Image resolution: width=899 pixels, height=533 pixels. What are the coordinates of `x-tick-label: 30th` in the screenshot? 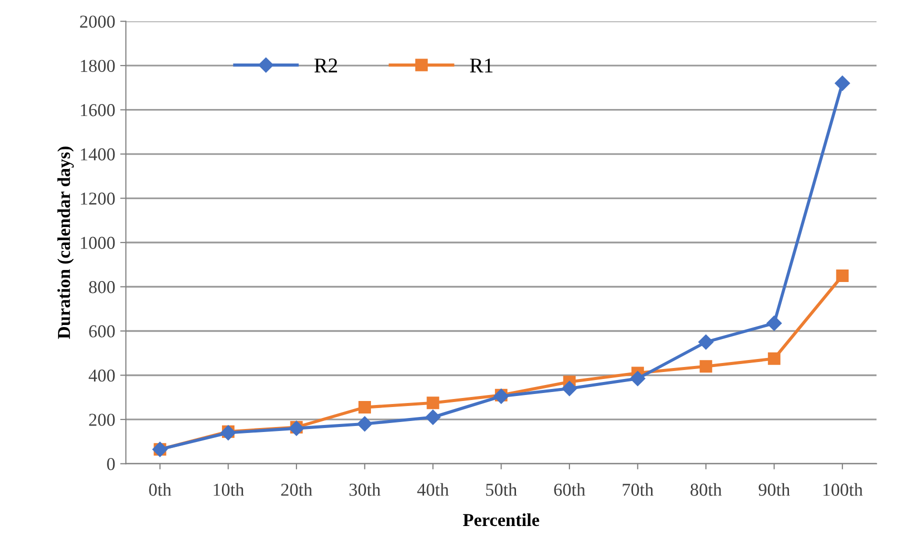 It's located at (365, 489).